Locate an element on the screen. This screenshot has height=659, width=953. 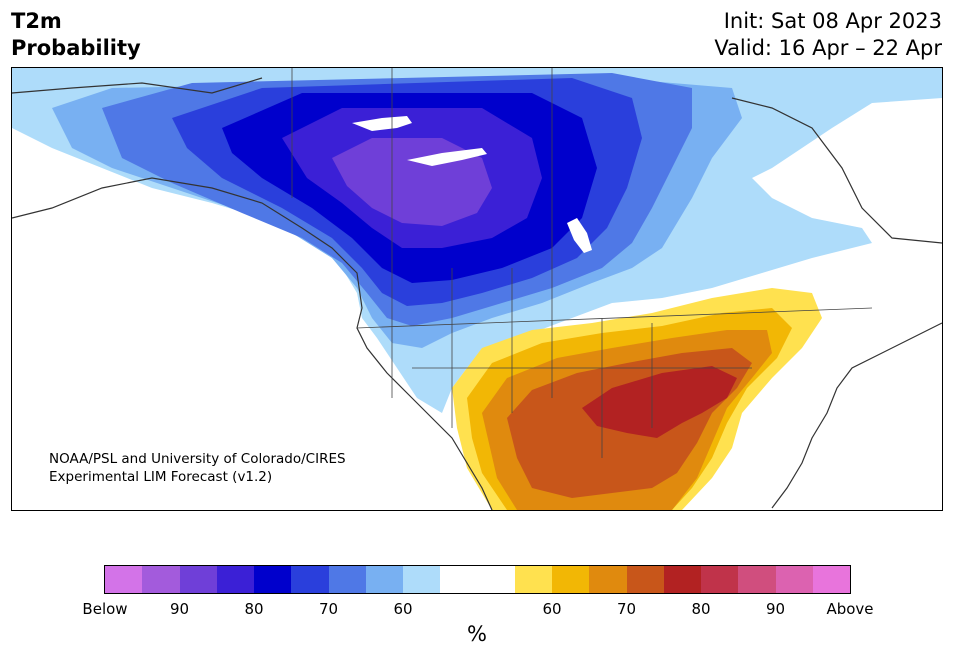
colorbar is located at coordinates (477, 579).